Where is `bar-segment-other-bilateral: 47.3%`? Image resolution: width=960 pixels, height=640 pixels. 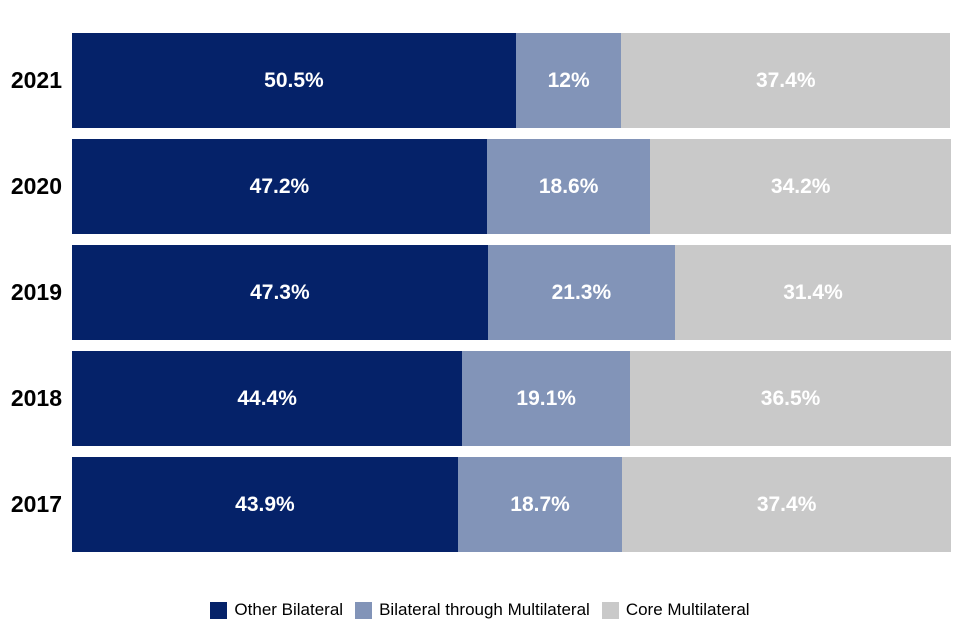 bar-segment-other-bilateral: 47.3% is located at coordinates (280, 292).